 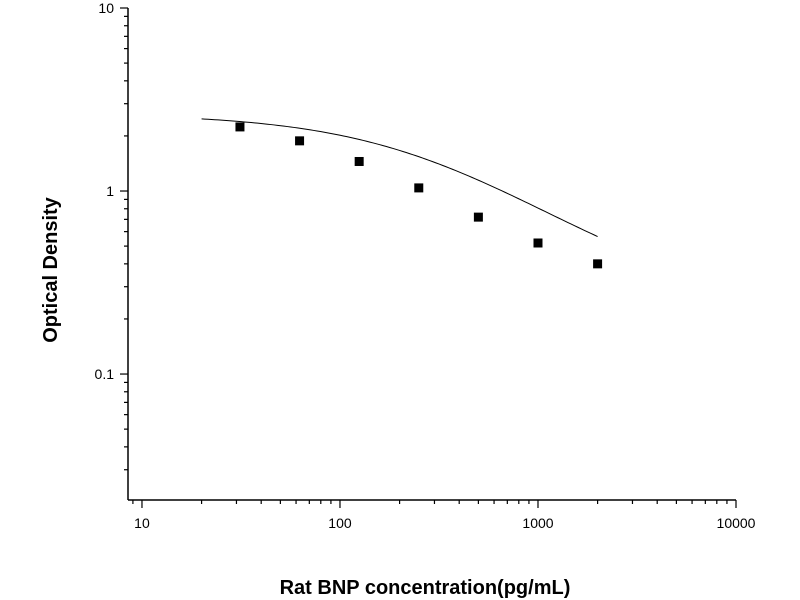 I want to click on x-tick-label: 100, so click(x=340, y=523).